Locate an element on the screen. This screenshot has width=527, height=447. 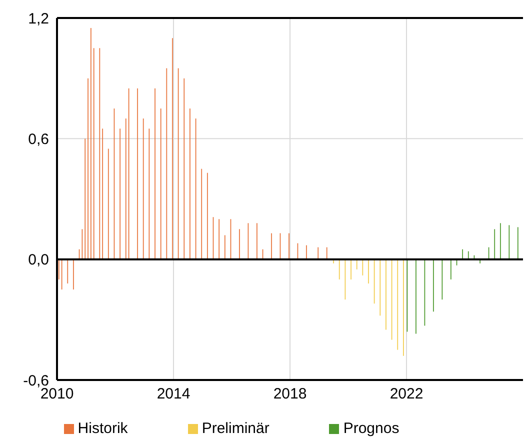
x-tick-label: 2018 is located at coordinates (290, 394).